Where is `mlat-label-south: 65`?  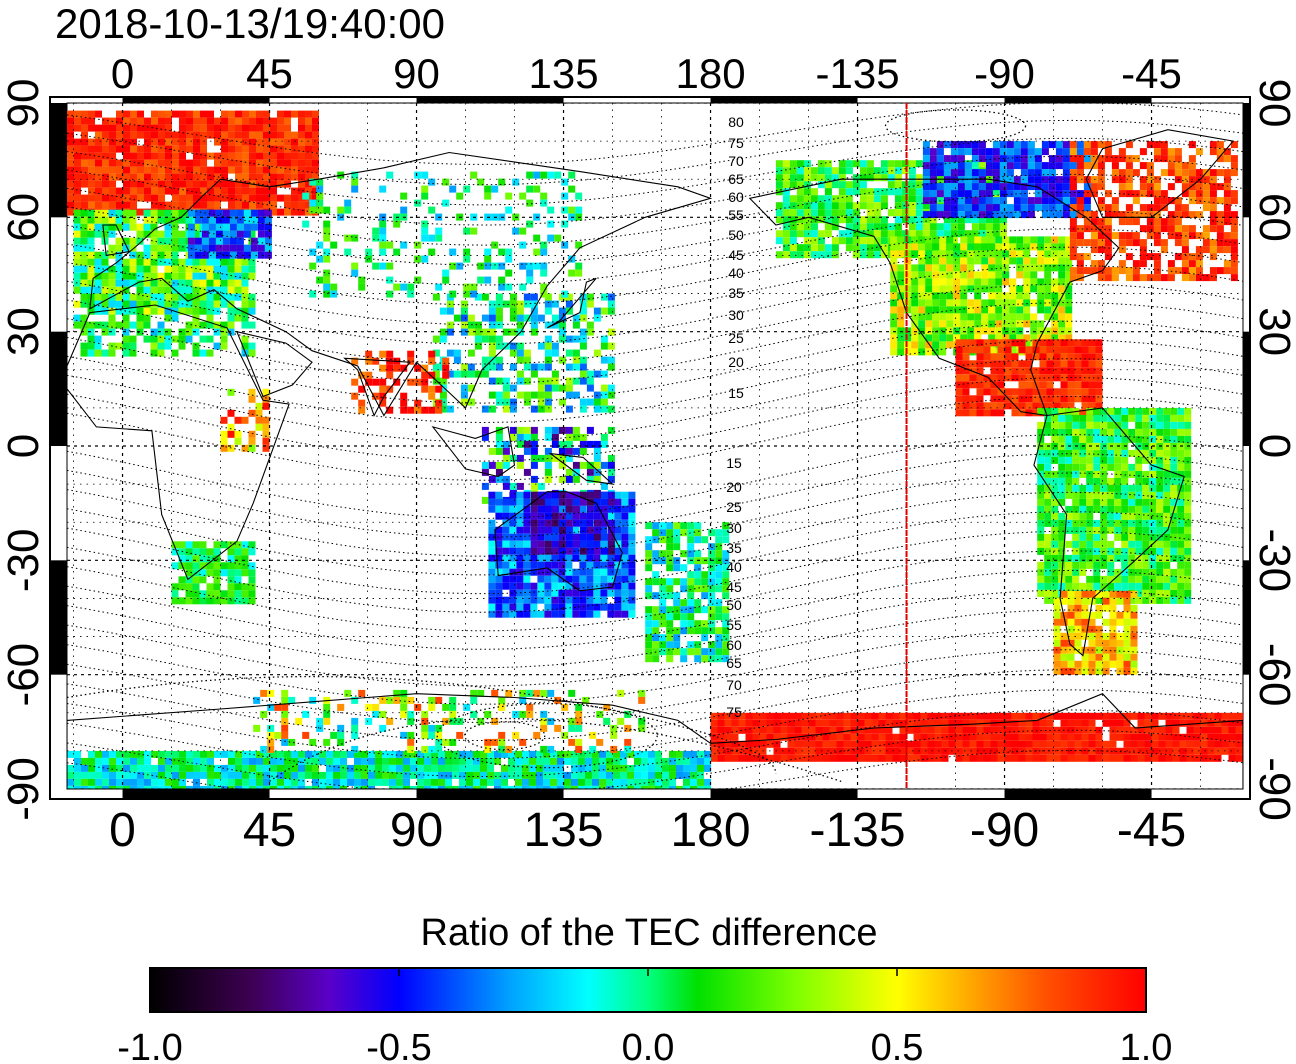
mlat-label-south: 65 is located at coordinates (734, 663).